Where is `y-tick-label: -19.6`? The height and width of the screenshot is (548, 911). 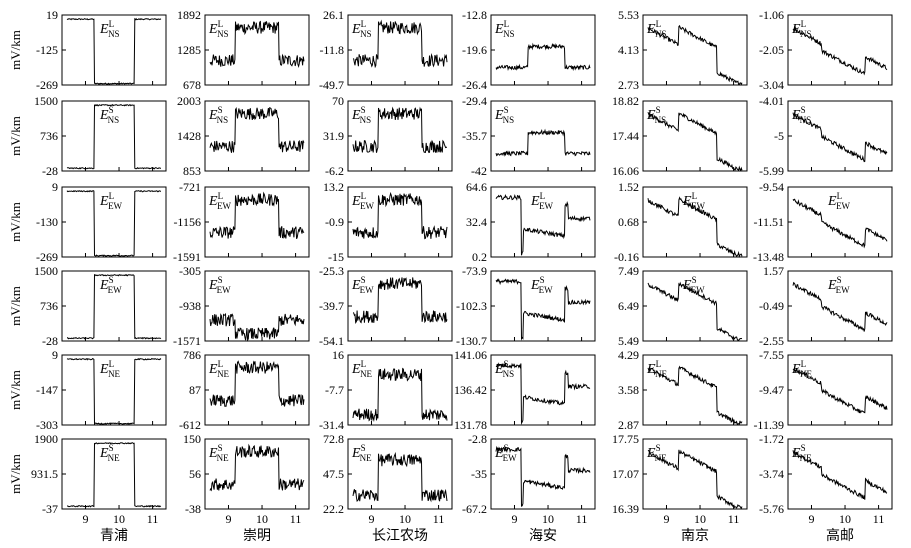
y-tick-label: -19.6 is located at coordinates (474, 50).